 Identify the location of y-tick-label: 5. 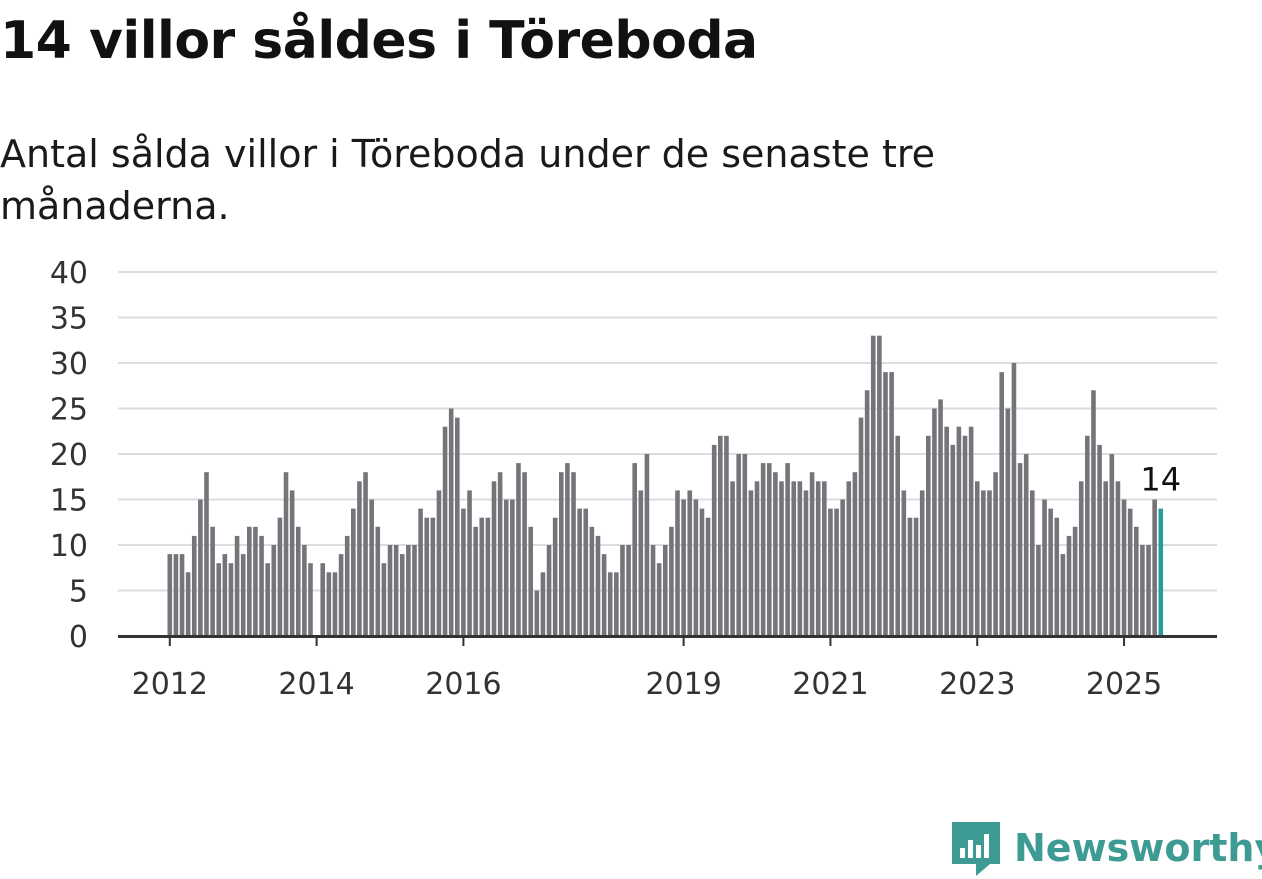
(78, 592).